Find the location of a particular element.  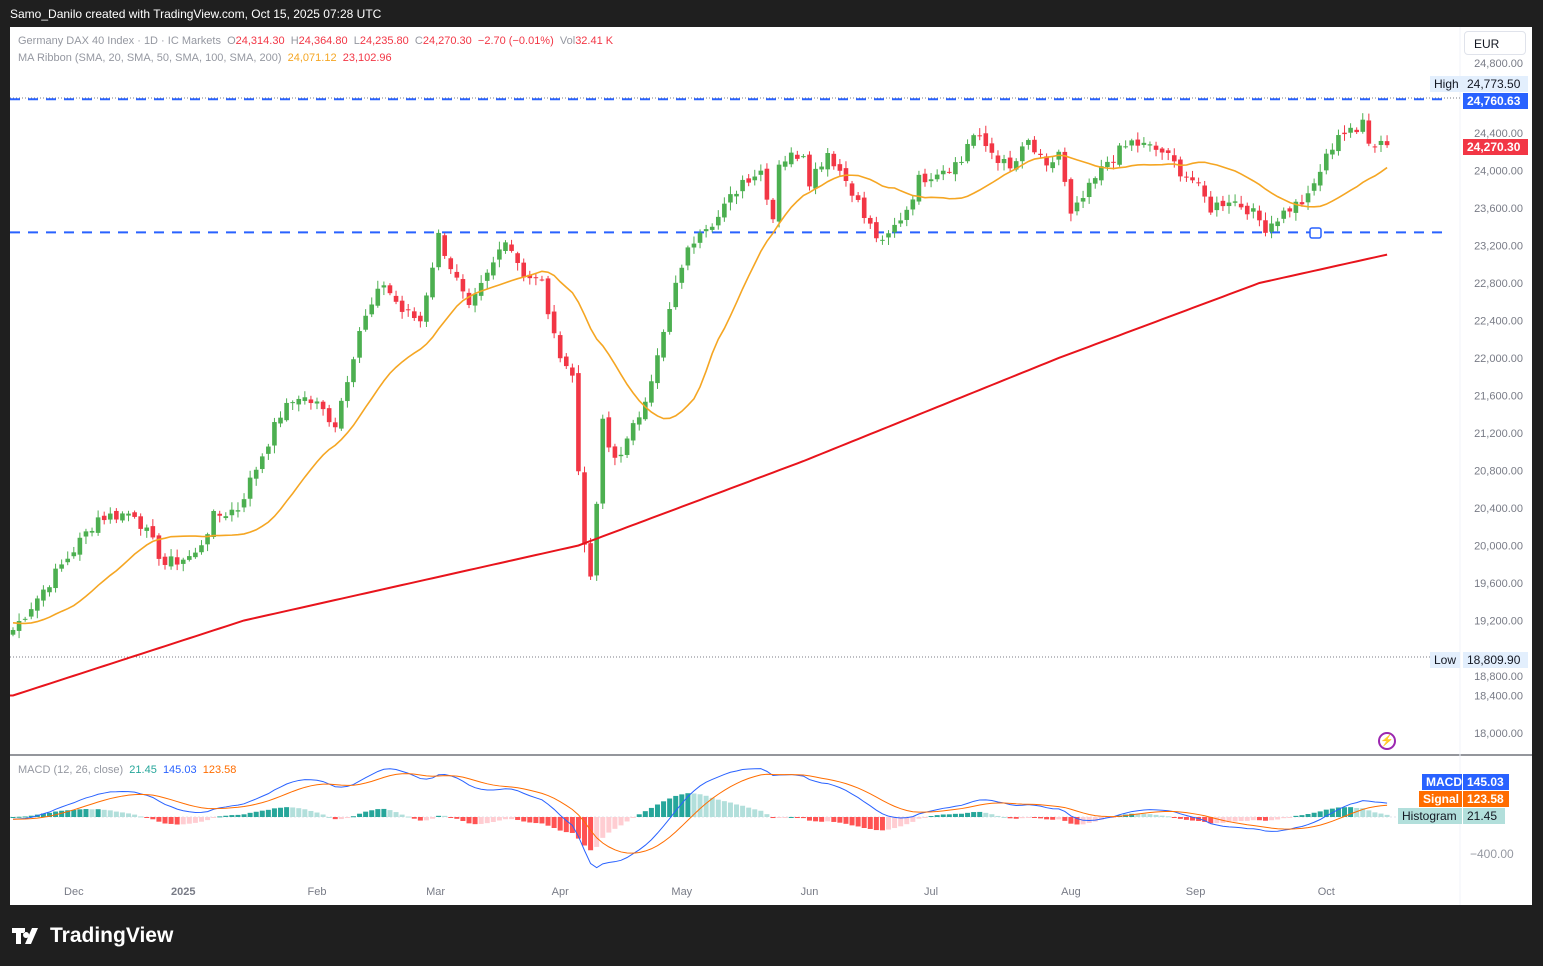

y-tick-label: 19,600.00 is located at coordinates (1498, 584).